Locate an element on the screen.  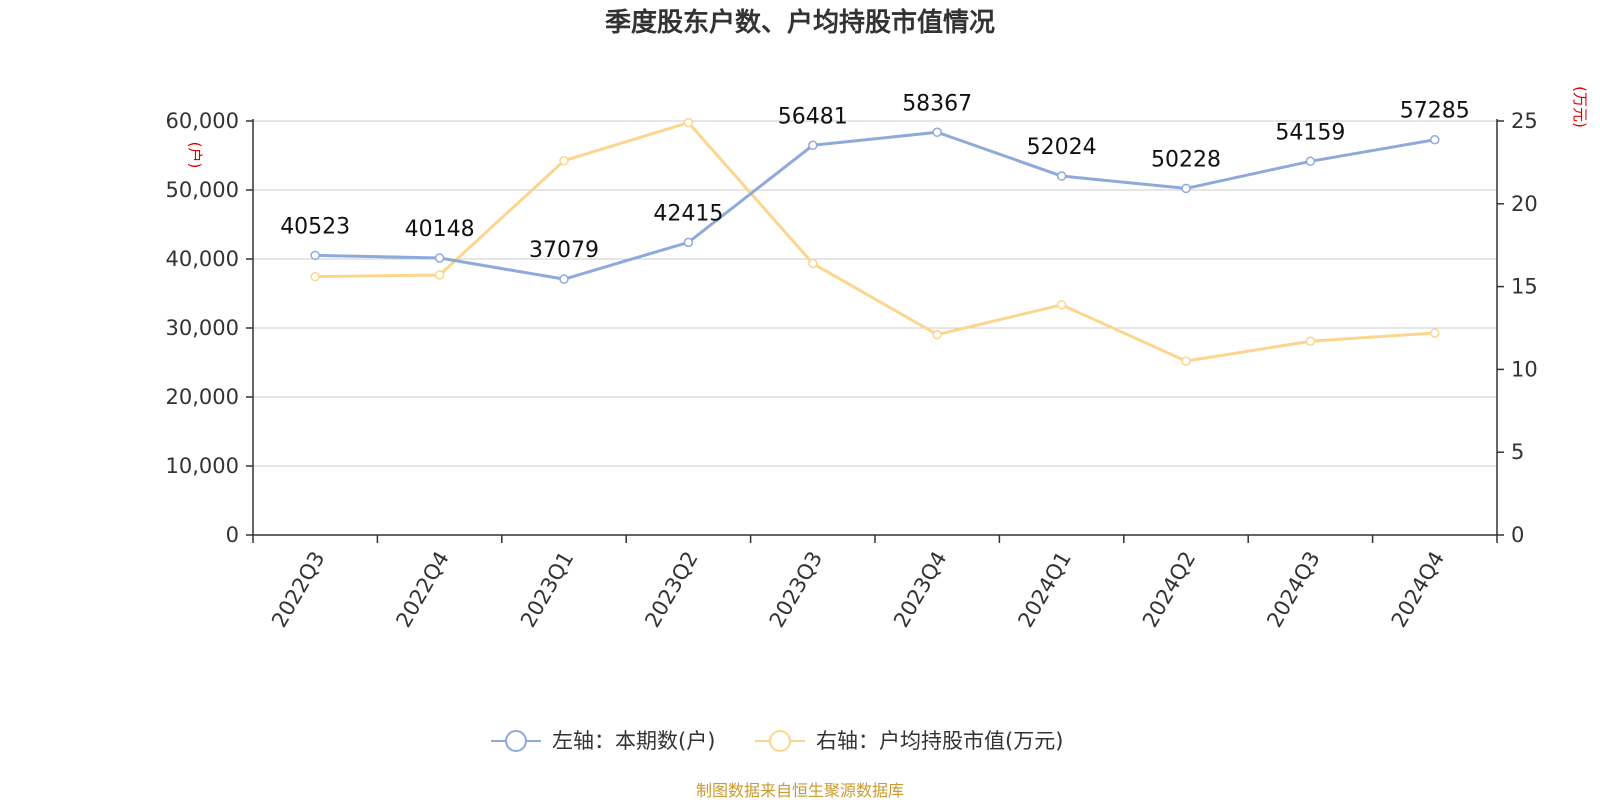
left-tick-label-5: 50,000 is located at coordinates (202, 190).